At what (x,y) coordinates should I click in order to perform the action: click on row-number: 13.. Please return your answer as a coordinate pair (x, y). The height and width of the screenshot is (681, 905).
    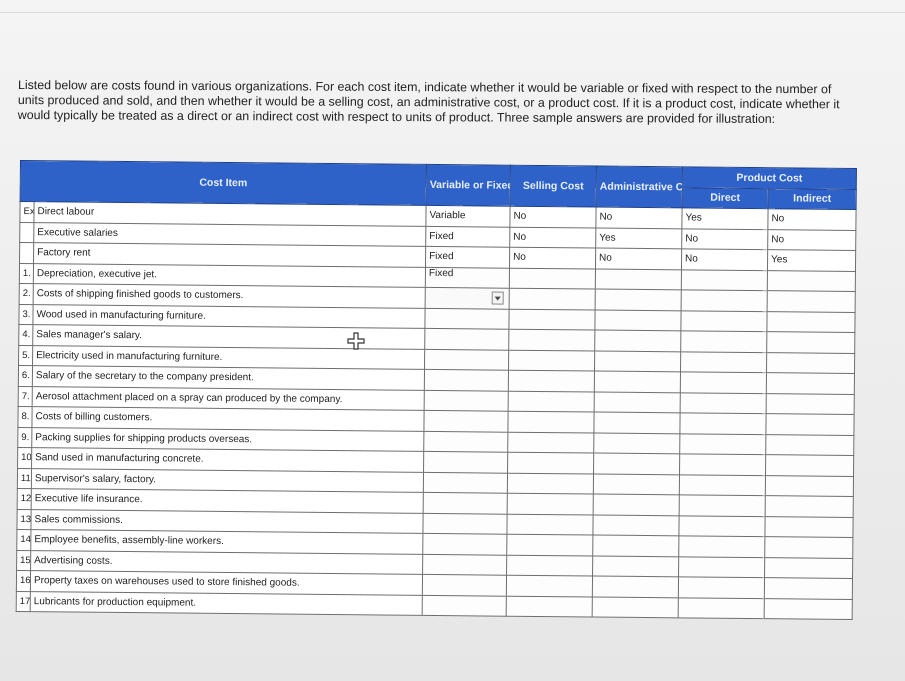
    Looking at the image, I should click on (24, 519).